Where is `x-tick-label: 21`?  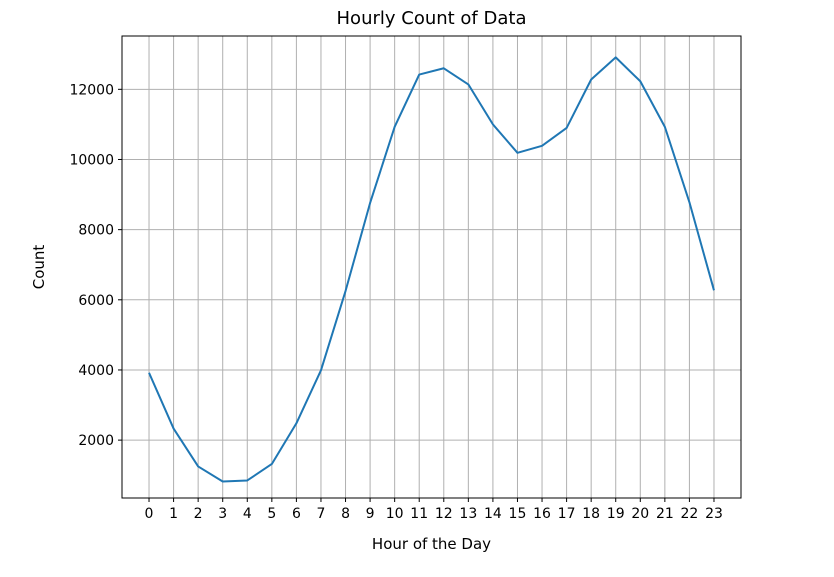 x-tick-label: 21 is located at coordinates (665, 514).